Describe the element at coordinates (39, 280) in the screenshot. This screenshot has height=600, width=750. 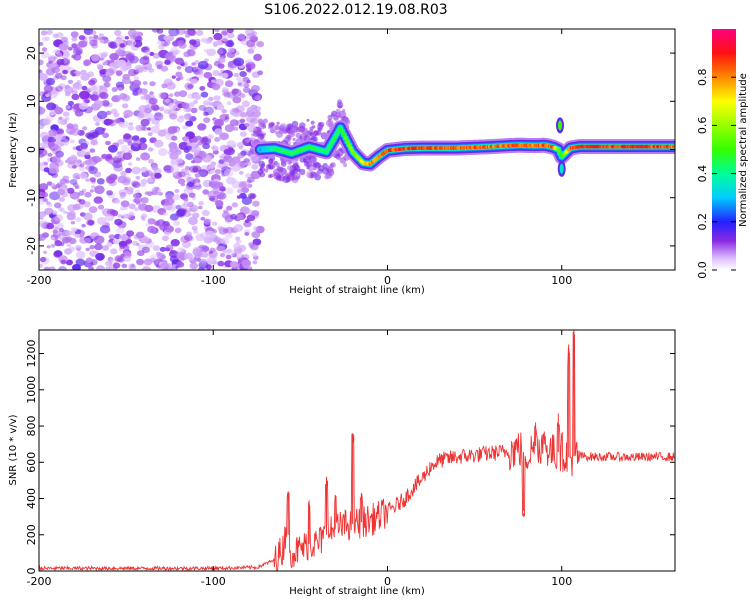
I see `spectrogram-xtick-label: -200` at that location.